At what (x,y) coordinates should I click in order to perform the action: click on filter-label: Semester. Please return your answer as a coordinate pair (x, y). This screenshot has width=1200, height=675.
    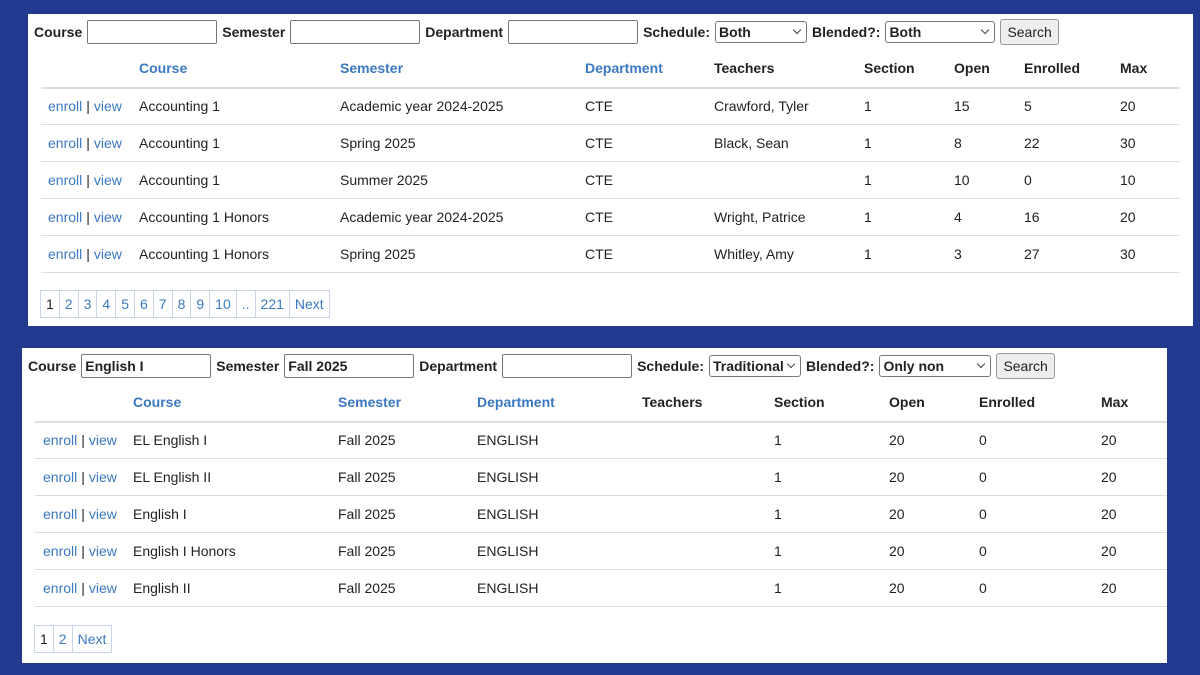
    Looking at the image, I should click on (248, 366).